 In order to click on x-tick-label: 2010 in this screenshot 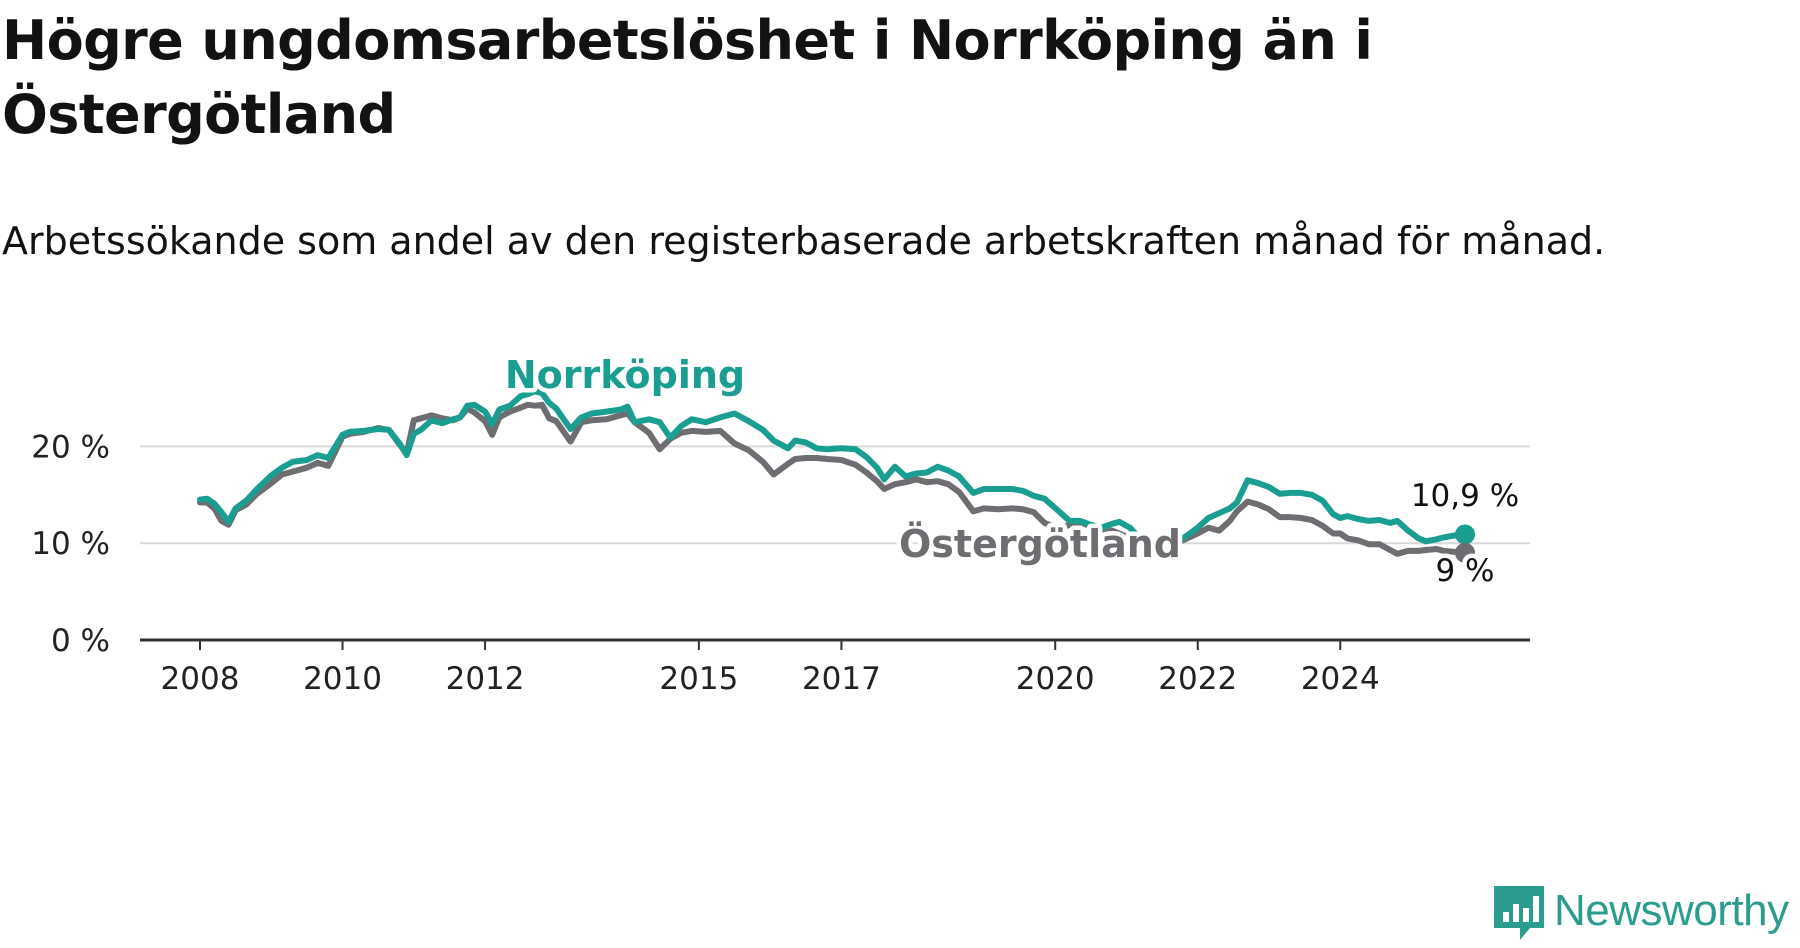, I will do `click(342, 679)`.